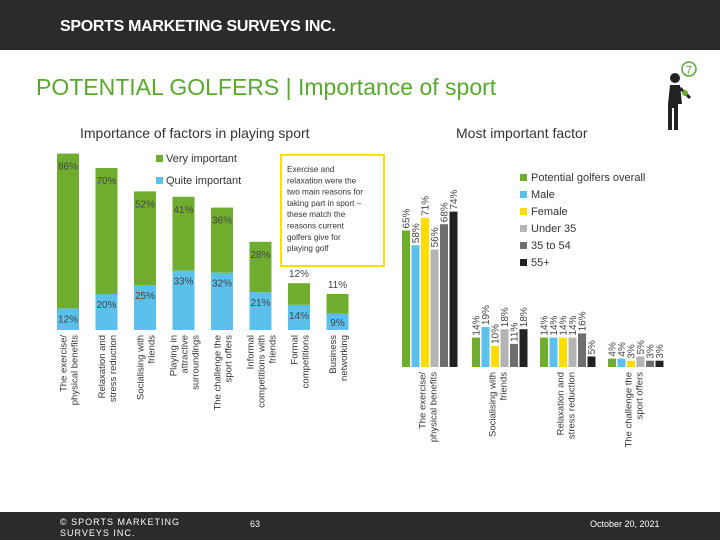 The width and height of the screenshot is (720, 540). I want to click on page-title: POTENTIAL GOLFERS | Importance of sport, so click(266, 87).